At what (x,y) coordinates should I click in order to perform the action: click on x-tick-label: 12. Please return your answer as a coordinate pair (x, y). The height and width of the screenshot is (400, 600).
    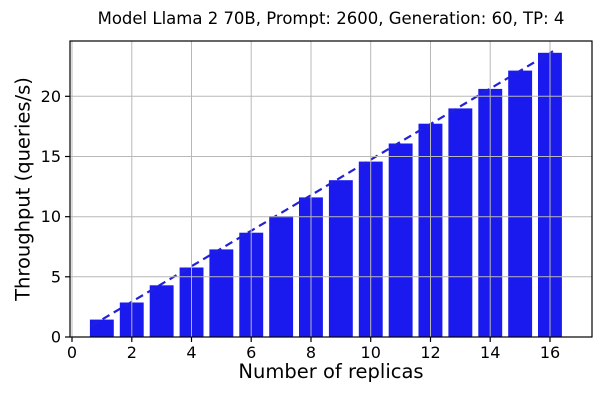
    Looking at the image, I should click on (430, 352).